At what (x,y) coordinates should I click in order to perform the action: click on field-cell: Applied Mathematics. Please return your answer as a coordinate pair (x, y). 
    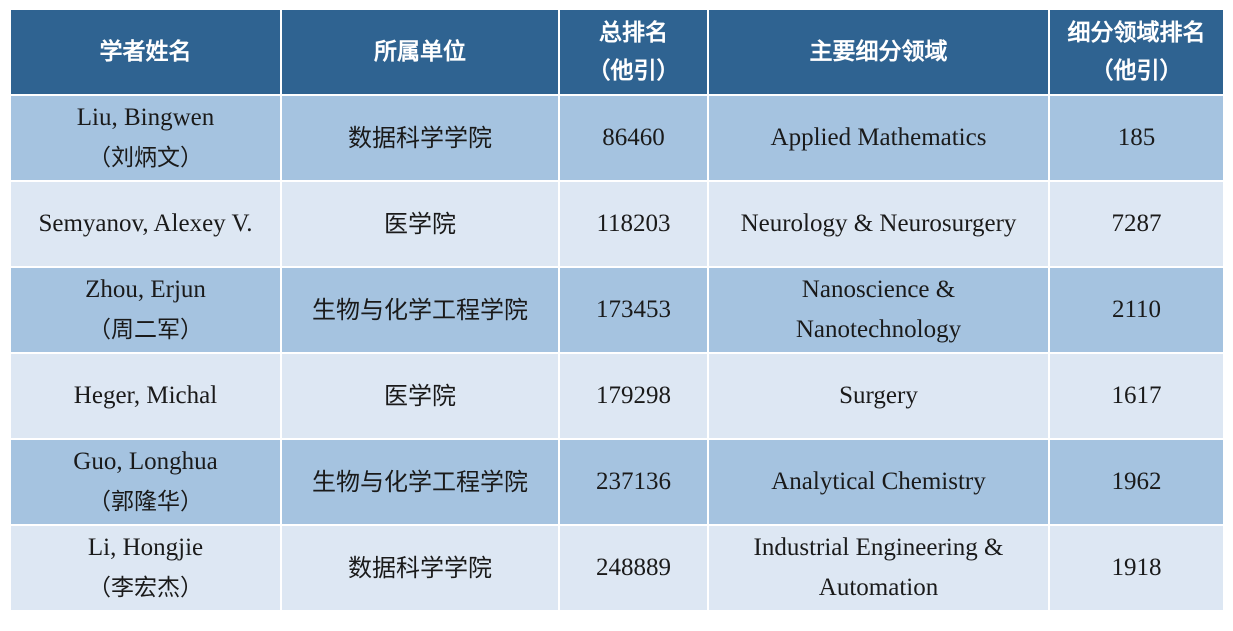
    Looking at the image, I should click on (878, 138).